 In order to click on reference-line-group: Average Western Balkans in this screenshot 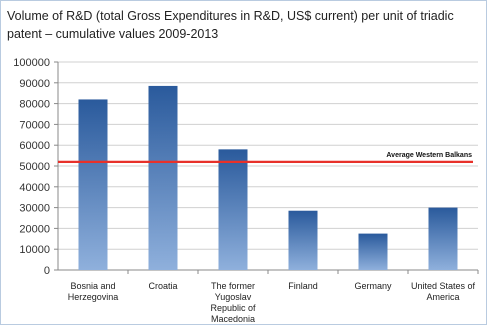, I will do `click(265, 157)`.